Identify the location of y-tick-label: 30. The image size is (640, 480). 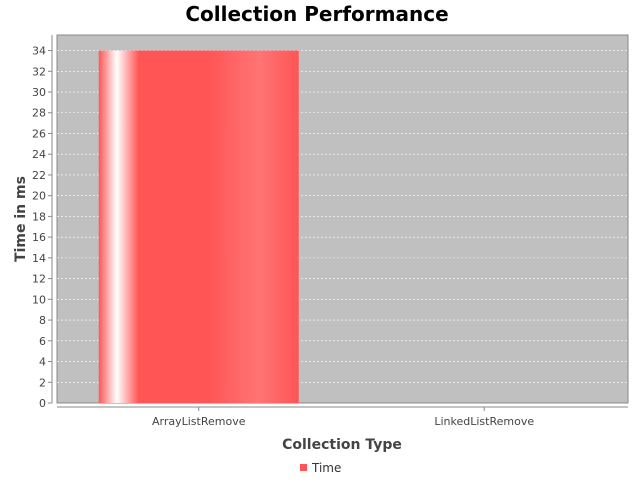
(39, 92).